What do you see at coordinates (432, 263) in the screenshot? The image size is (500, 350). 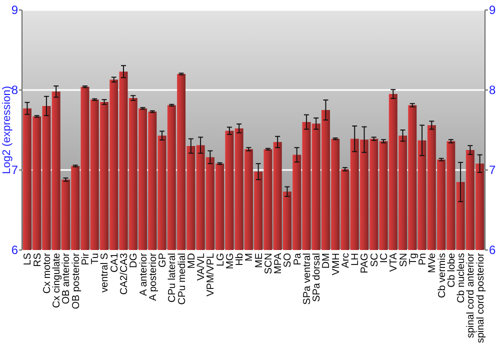 I see `x-tick-label: MVe` at bounding box center [432, 263].